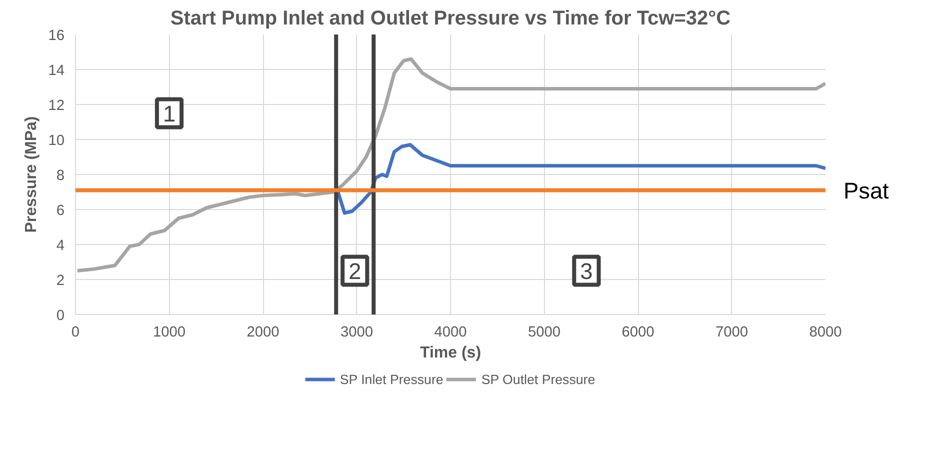 This screenshot has width=942, height=466. What do you see at coordinates (60, 316) in the screenshot?
I see `y-tick-label: 0` at bounding box center [60, 316].